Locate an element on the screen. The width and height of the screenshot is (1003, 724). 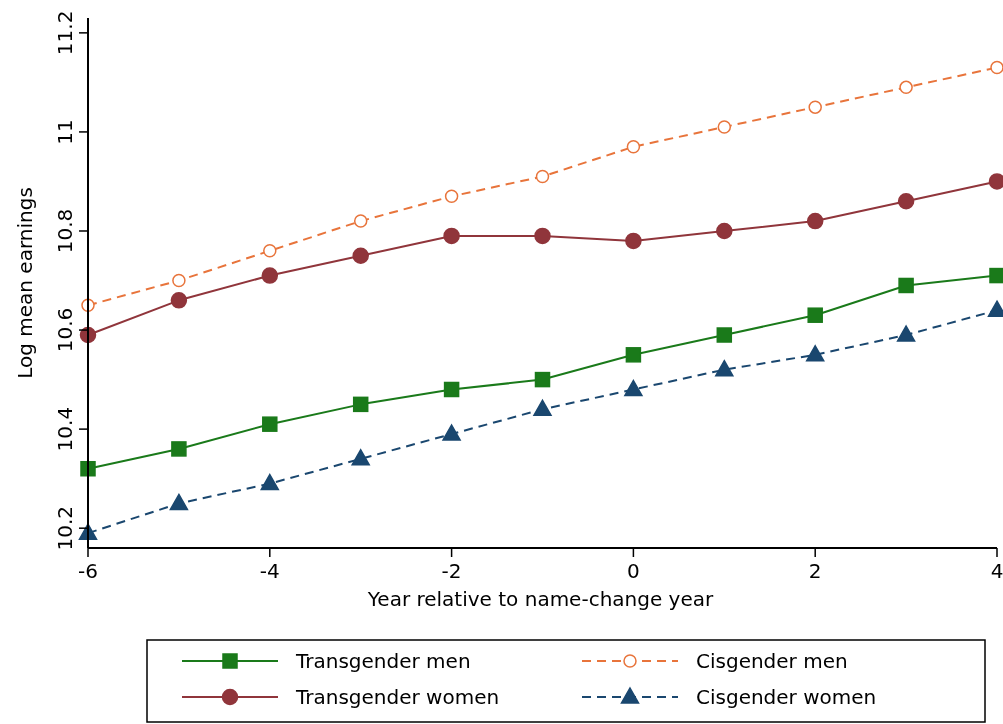
x-tick-label: 2 is located at coordinates (815, 571).